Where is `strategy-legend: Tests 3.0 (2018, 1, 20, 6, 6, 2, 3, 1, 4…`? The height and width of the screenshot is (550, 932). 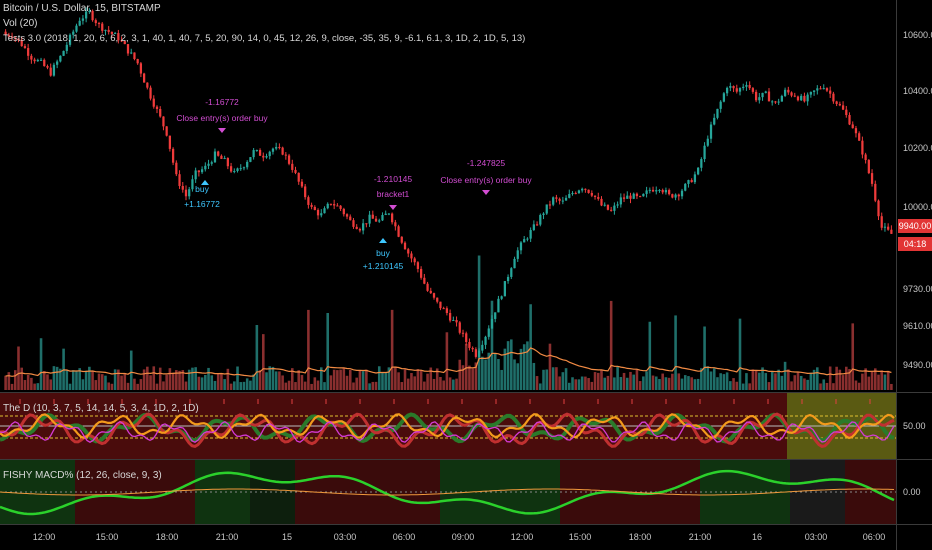 strategy-legend: Tests 3.0 (2018, 1, 20, 6, 6, 2, 3, 1, 4… is located at coordinates (264, 38).